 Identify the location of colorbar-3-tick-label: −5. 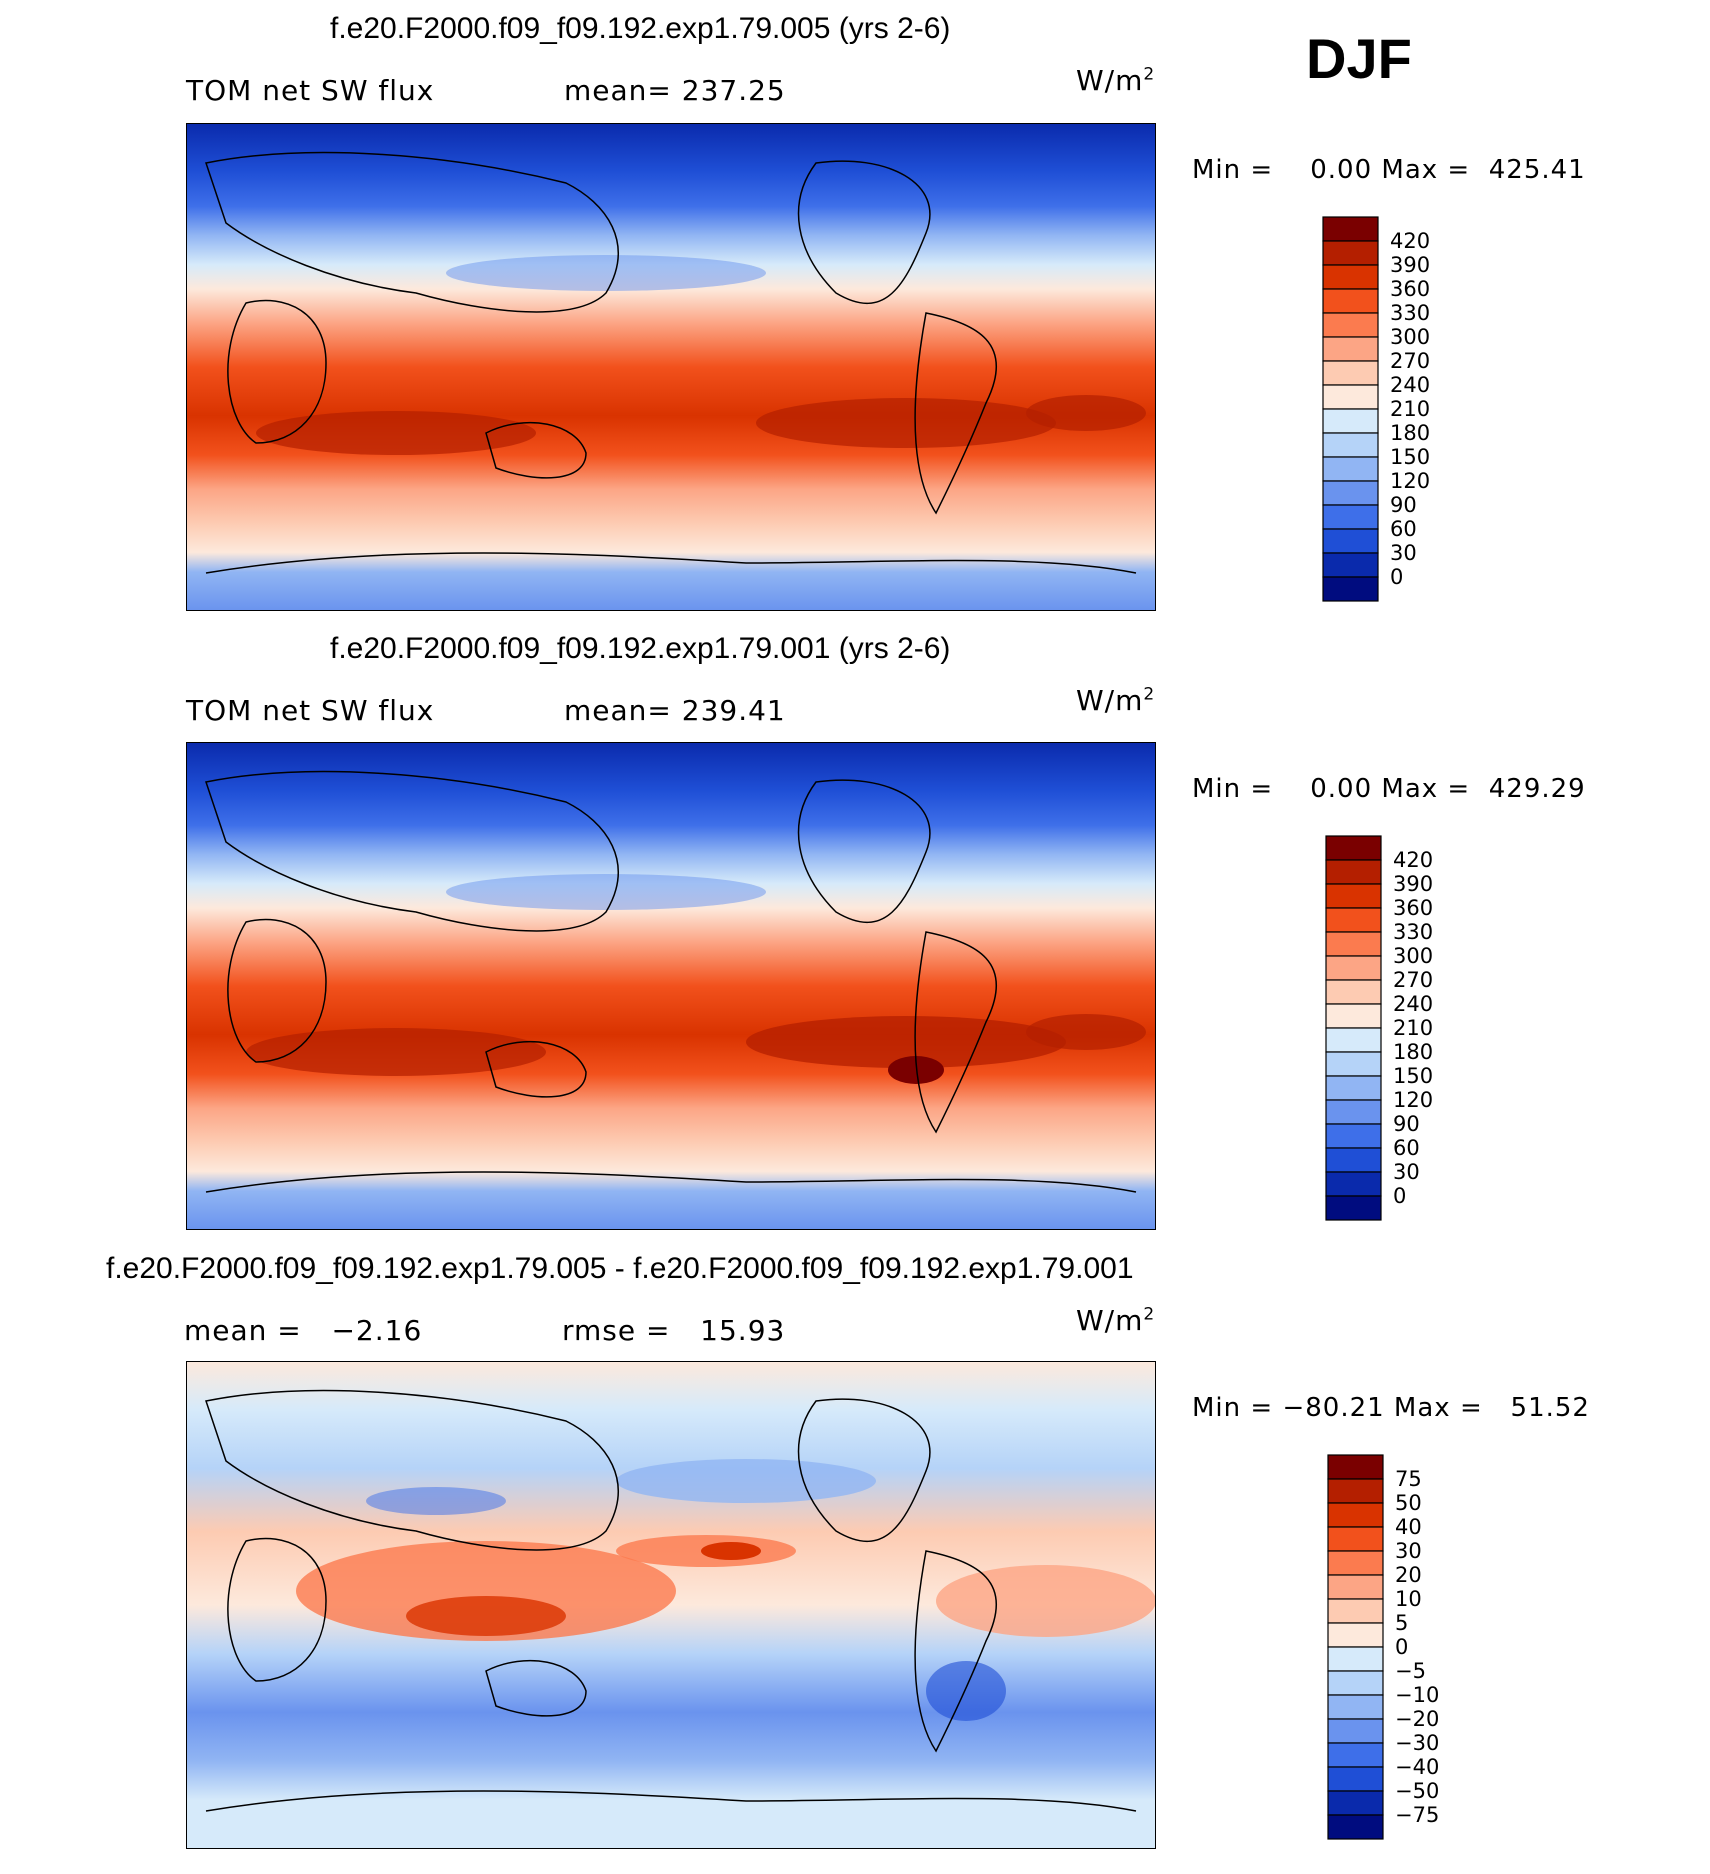
(1410, 1671).